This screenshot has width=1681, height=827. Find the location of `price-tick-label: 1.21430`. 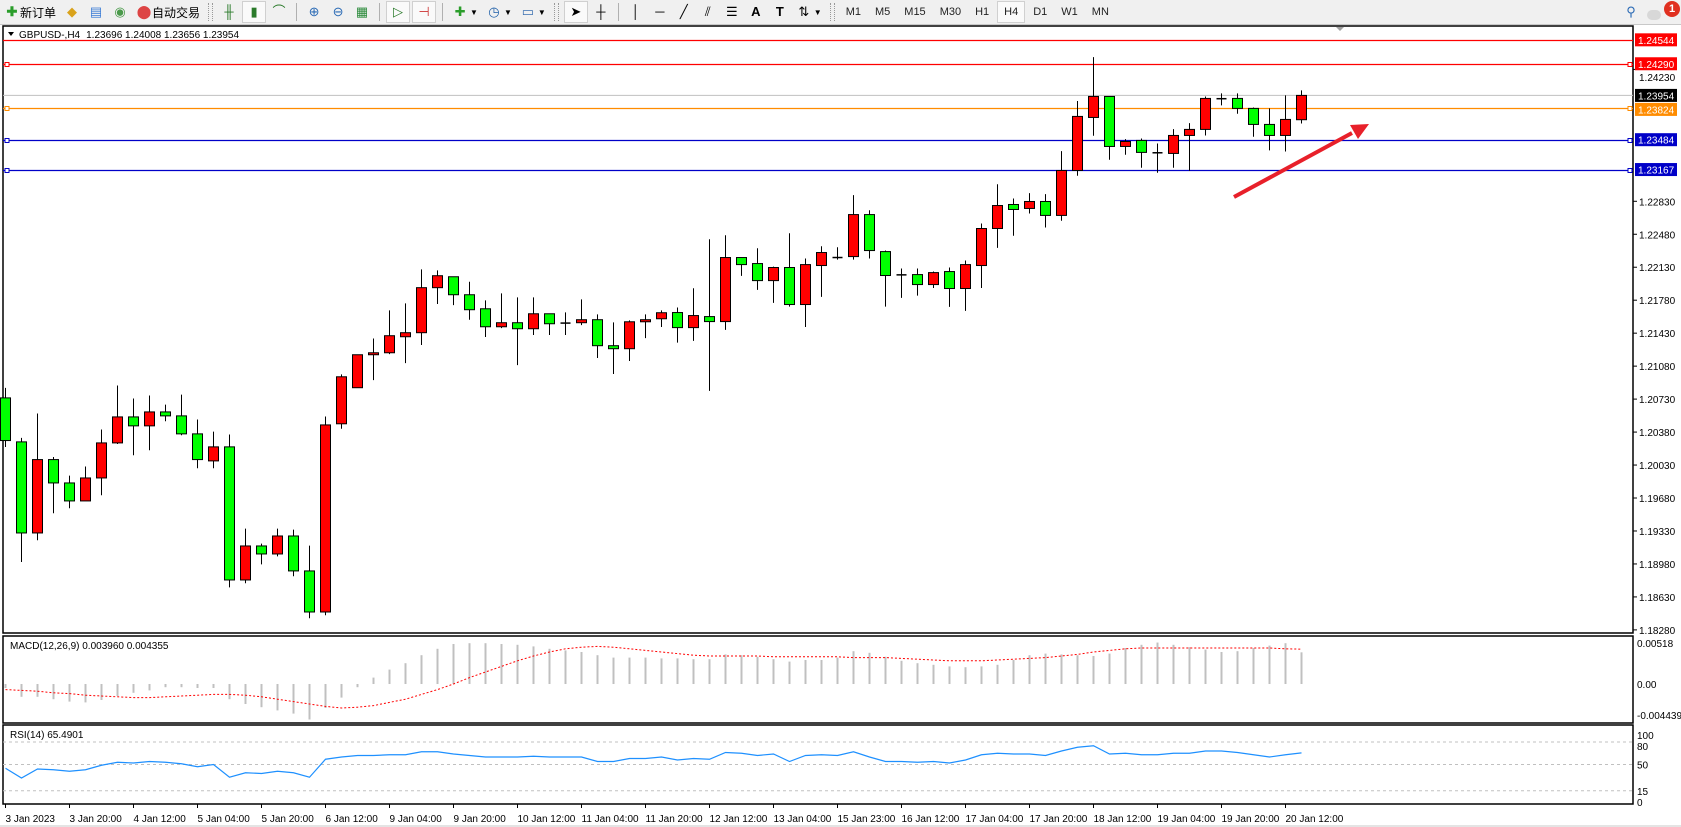

price-tick-label: 1.21430 is located at coordinates (1657, 334).